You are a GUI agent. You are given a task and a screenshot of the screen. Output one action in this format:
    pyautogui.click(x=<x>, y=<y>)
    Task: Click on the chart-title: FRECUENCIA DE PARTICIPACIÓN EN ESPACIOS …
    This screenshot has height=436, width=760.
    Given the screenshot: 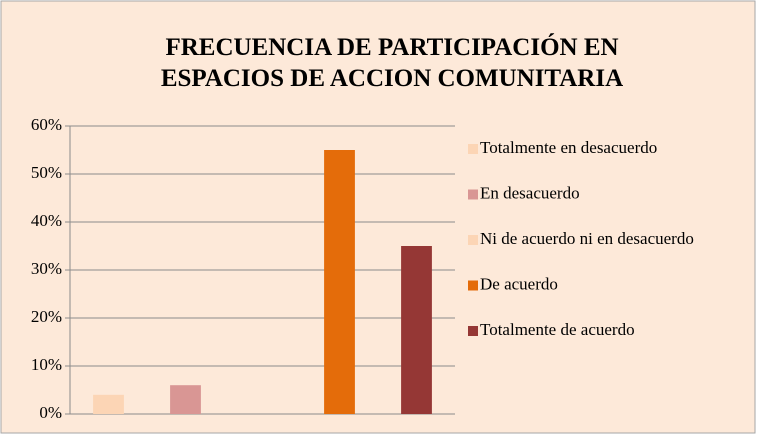 What is the action you would take?
    pyautogui.click(x=392, y=63)
    